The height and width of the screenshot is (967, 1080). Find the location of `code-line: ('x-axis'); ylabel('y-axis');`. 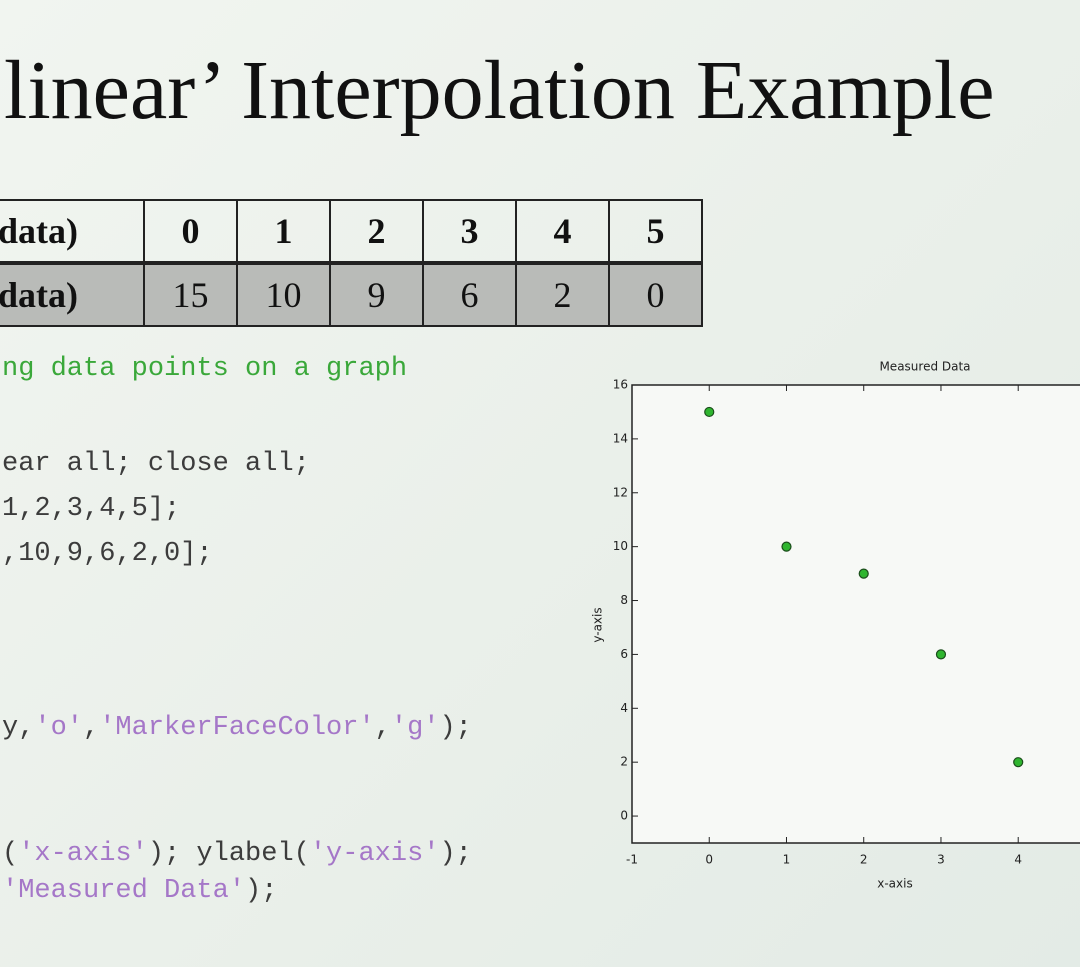

code-line: ('x-axis'); ylabel('y-axis'); is located at coordinates (237, 854).